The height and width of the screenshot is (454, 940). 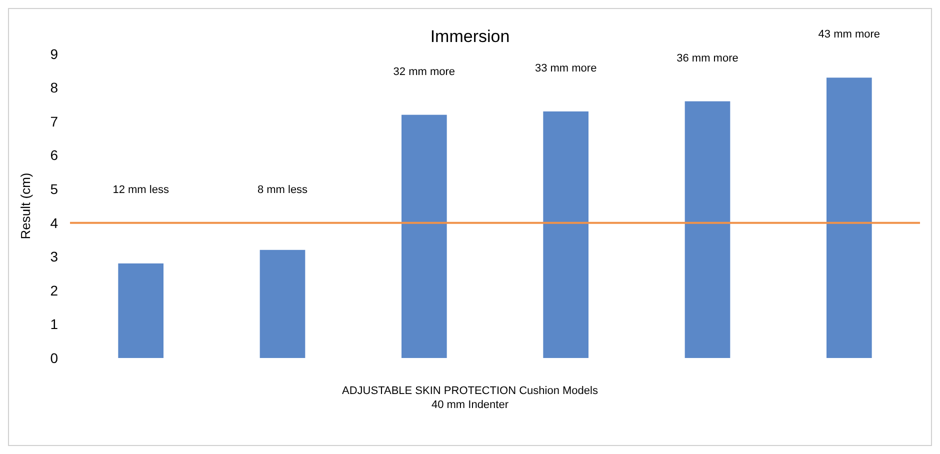 I want to click on annotation: 36 mm more, so click(x=707, y=58).